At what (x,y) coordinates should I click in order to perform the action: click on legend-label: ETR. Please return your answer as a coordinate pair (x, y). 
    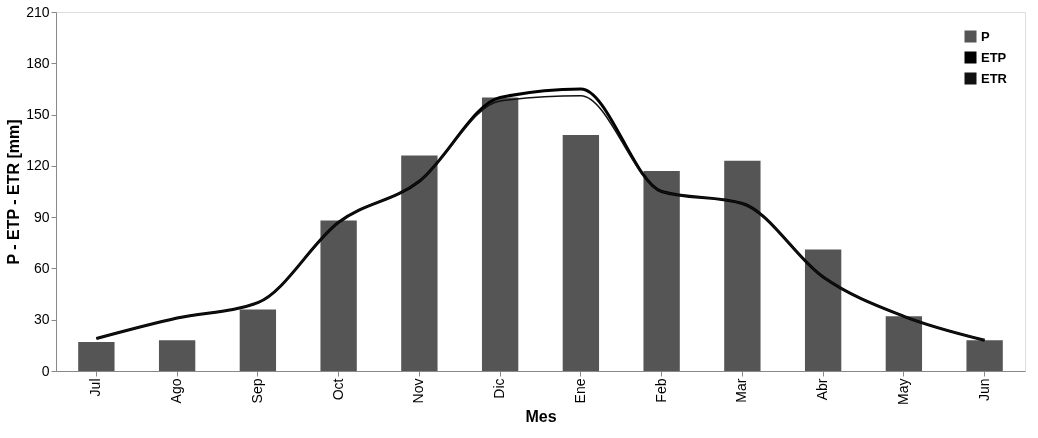
    Looking at the image, I should click on (994, 78).